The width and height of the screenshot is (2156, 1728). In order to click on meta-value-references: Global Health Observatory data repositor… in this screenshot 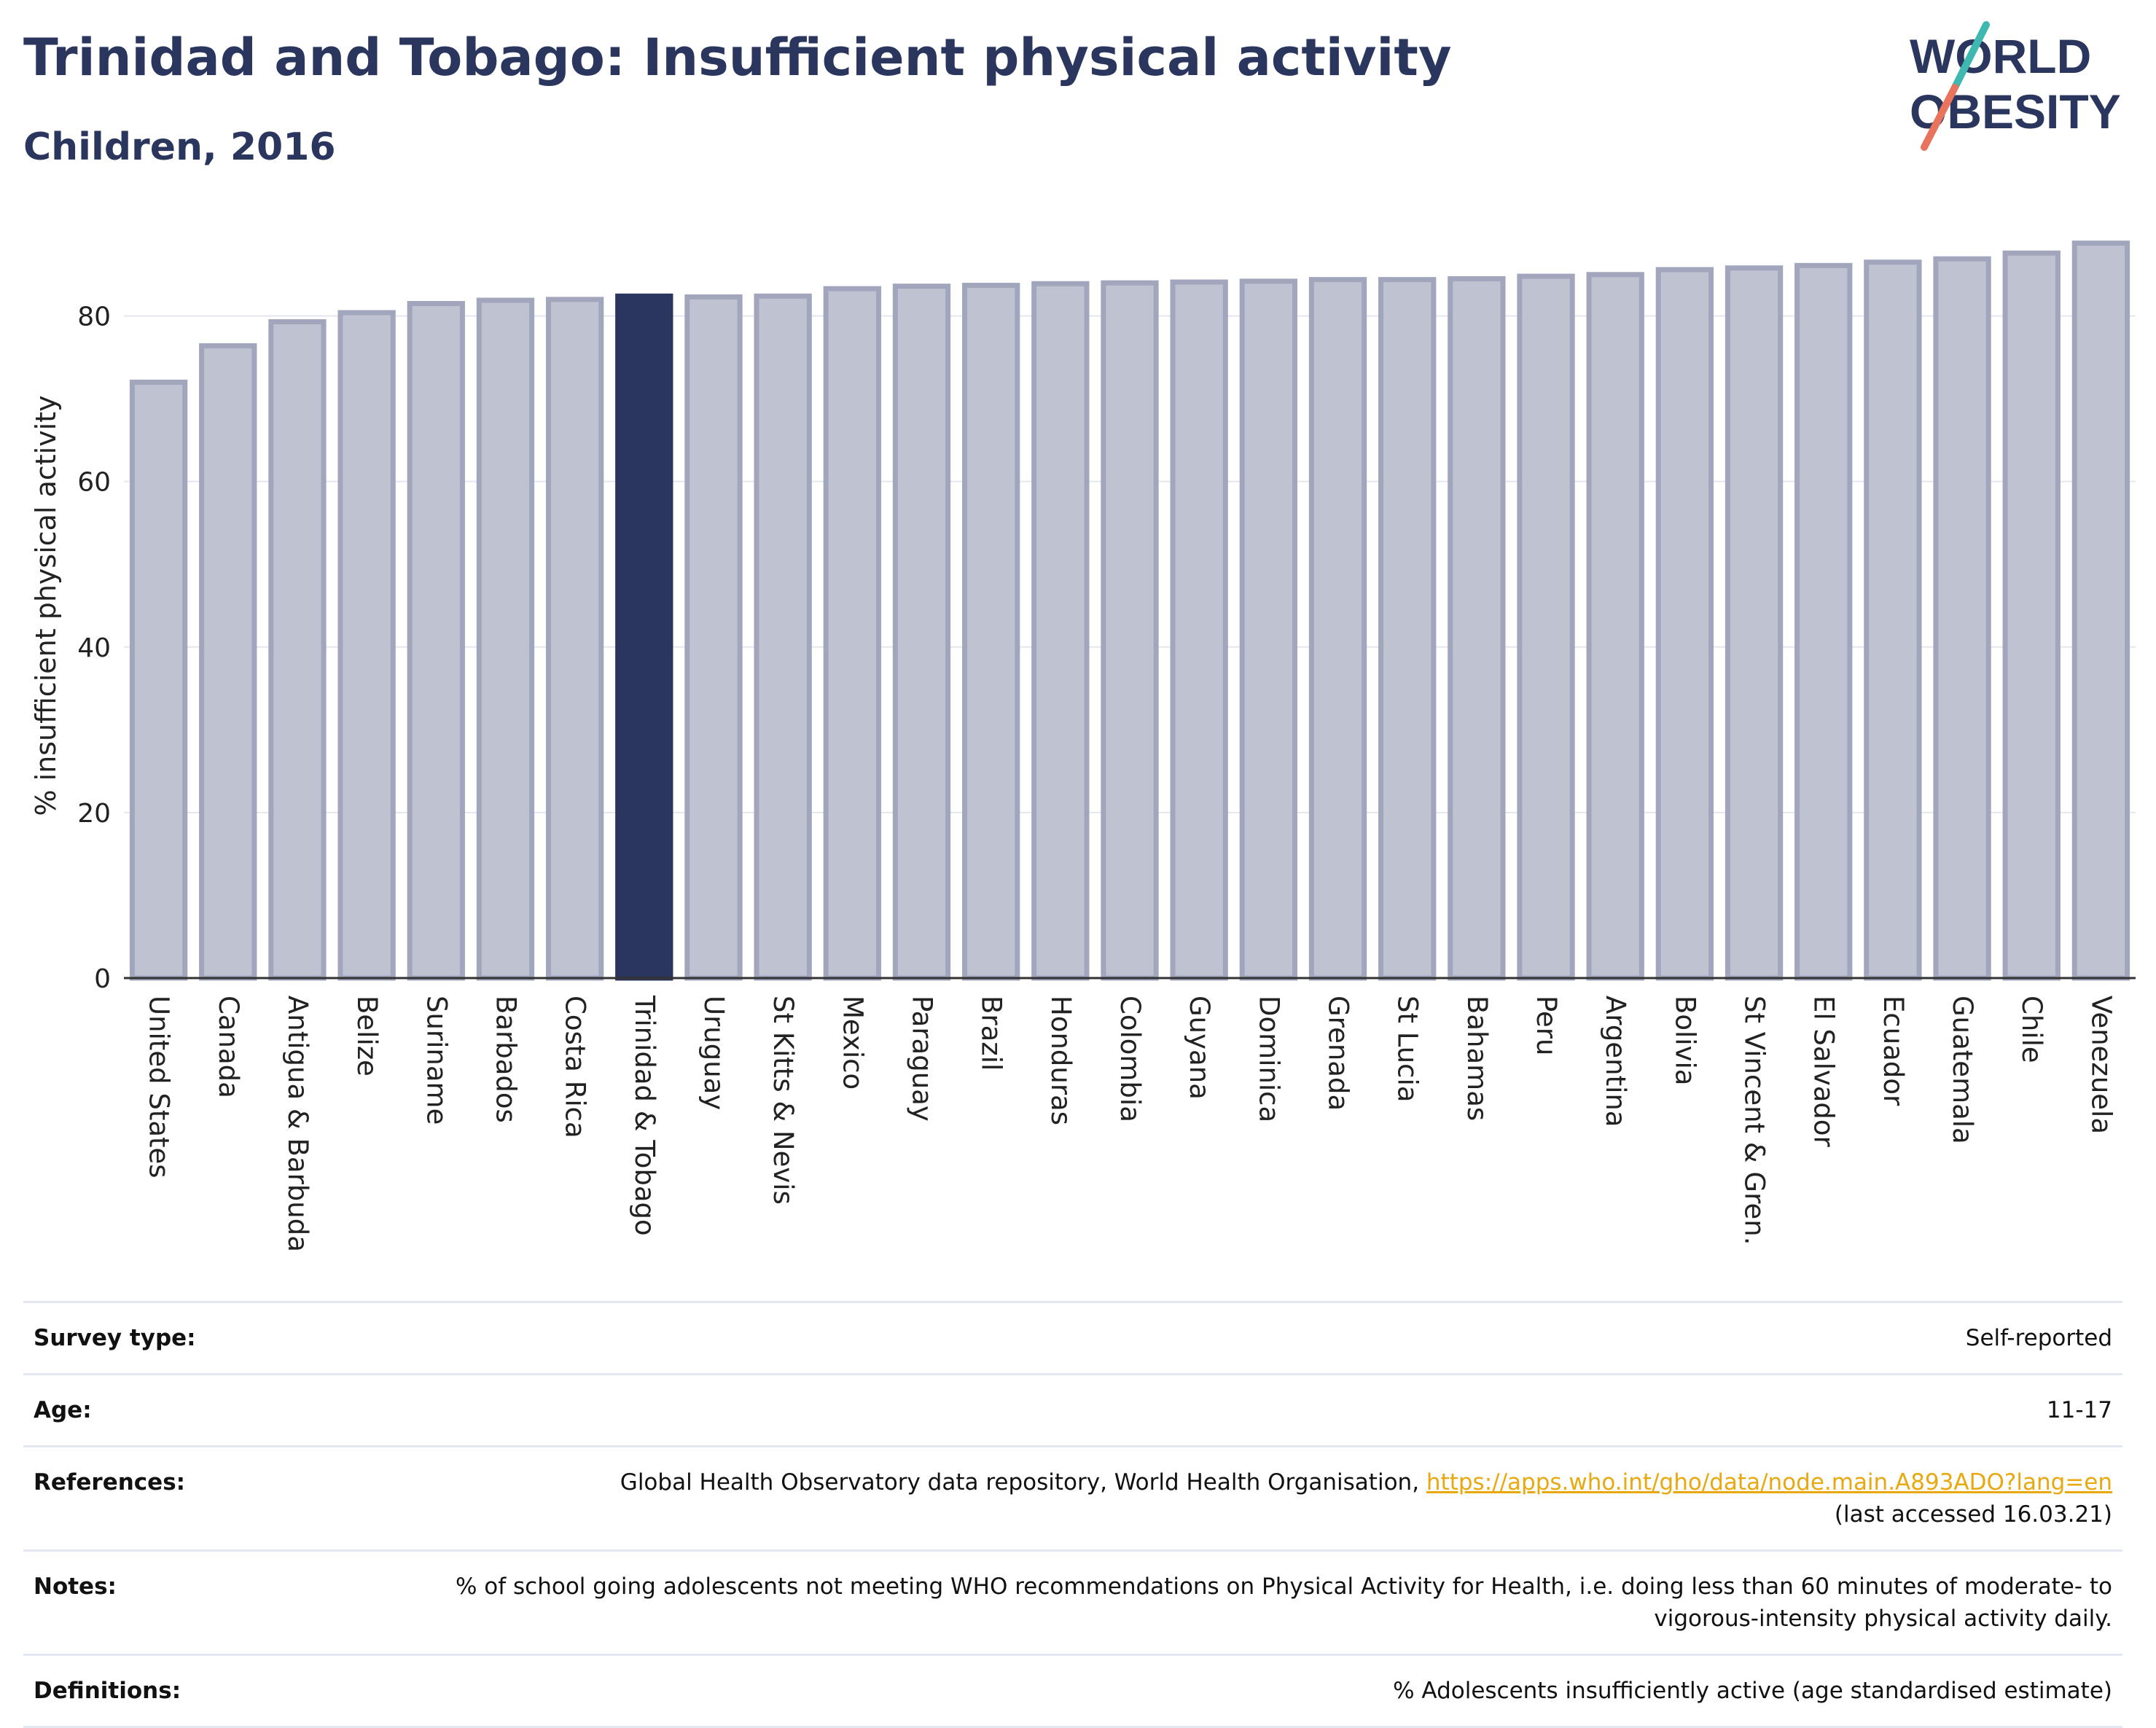, I will do `click(1265, 1499)`.